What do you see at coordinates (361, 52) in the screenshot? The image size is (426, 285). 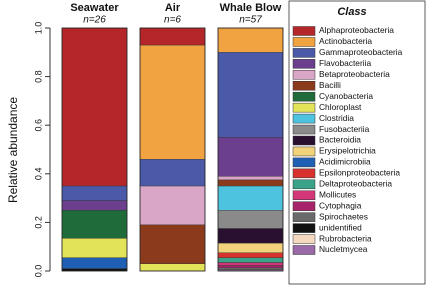 I see `legend-label: Gammaproteobacteria` at bounding box center [361, 52].